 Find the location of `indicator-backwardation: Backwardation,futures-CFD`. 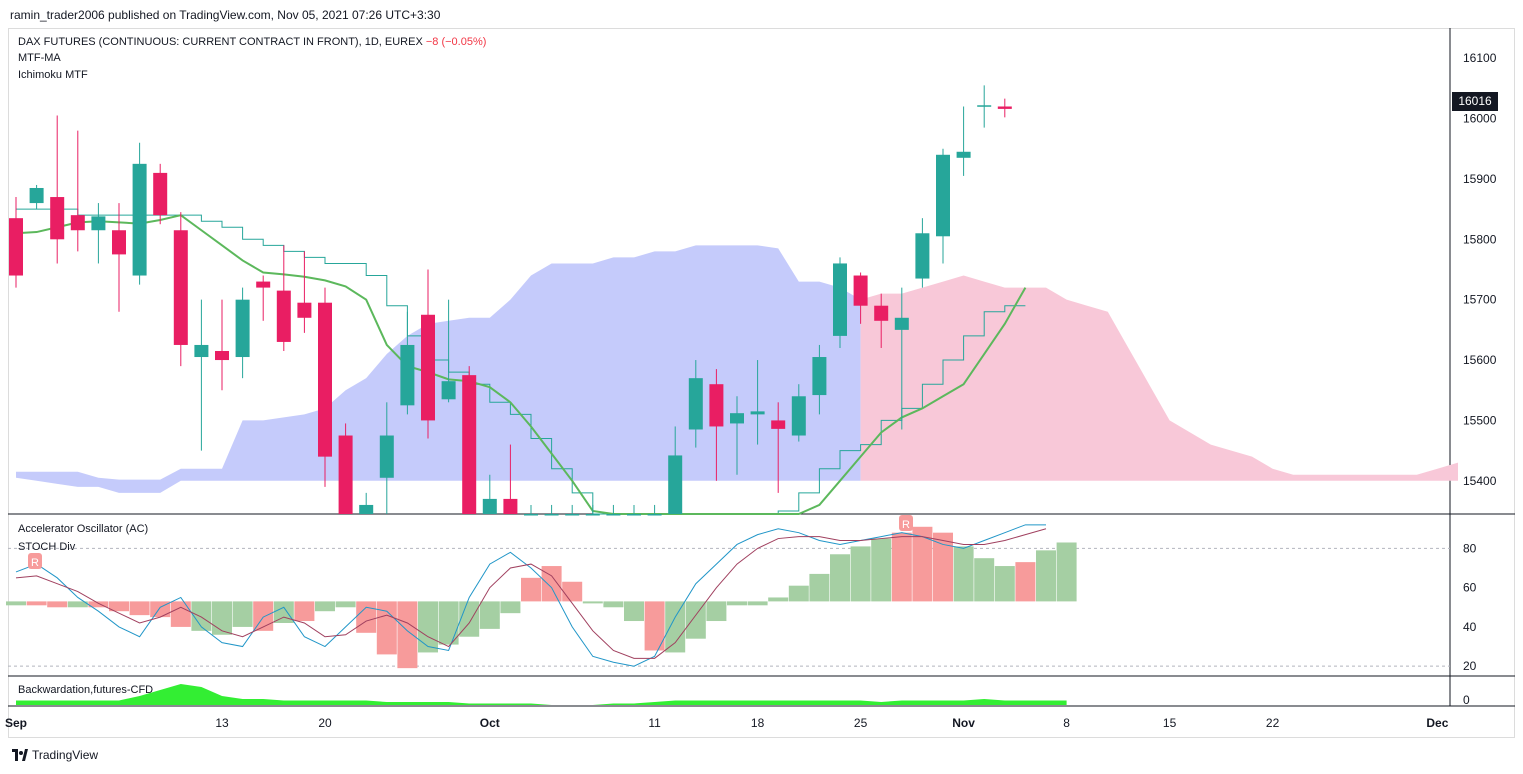

indicator-backwardation: Backwardation,futures-CFD is located at coordinates (86, 690).